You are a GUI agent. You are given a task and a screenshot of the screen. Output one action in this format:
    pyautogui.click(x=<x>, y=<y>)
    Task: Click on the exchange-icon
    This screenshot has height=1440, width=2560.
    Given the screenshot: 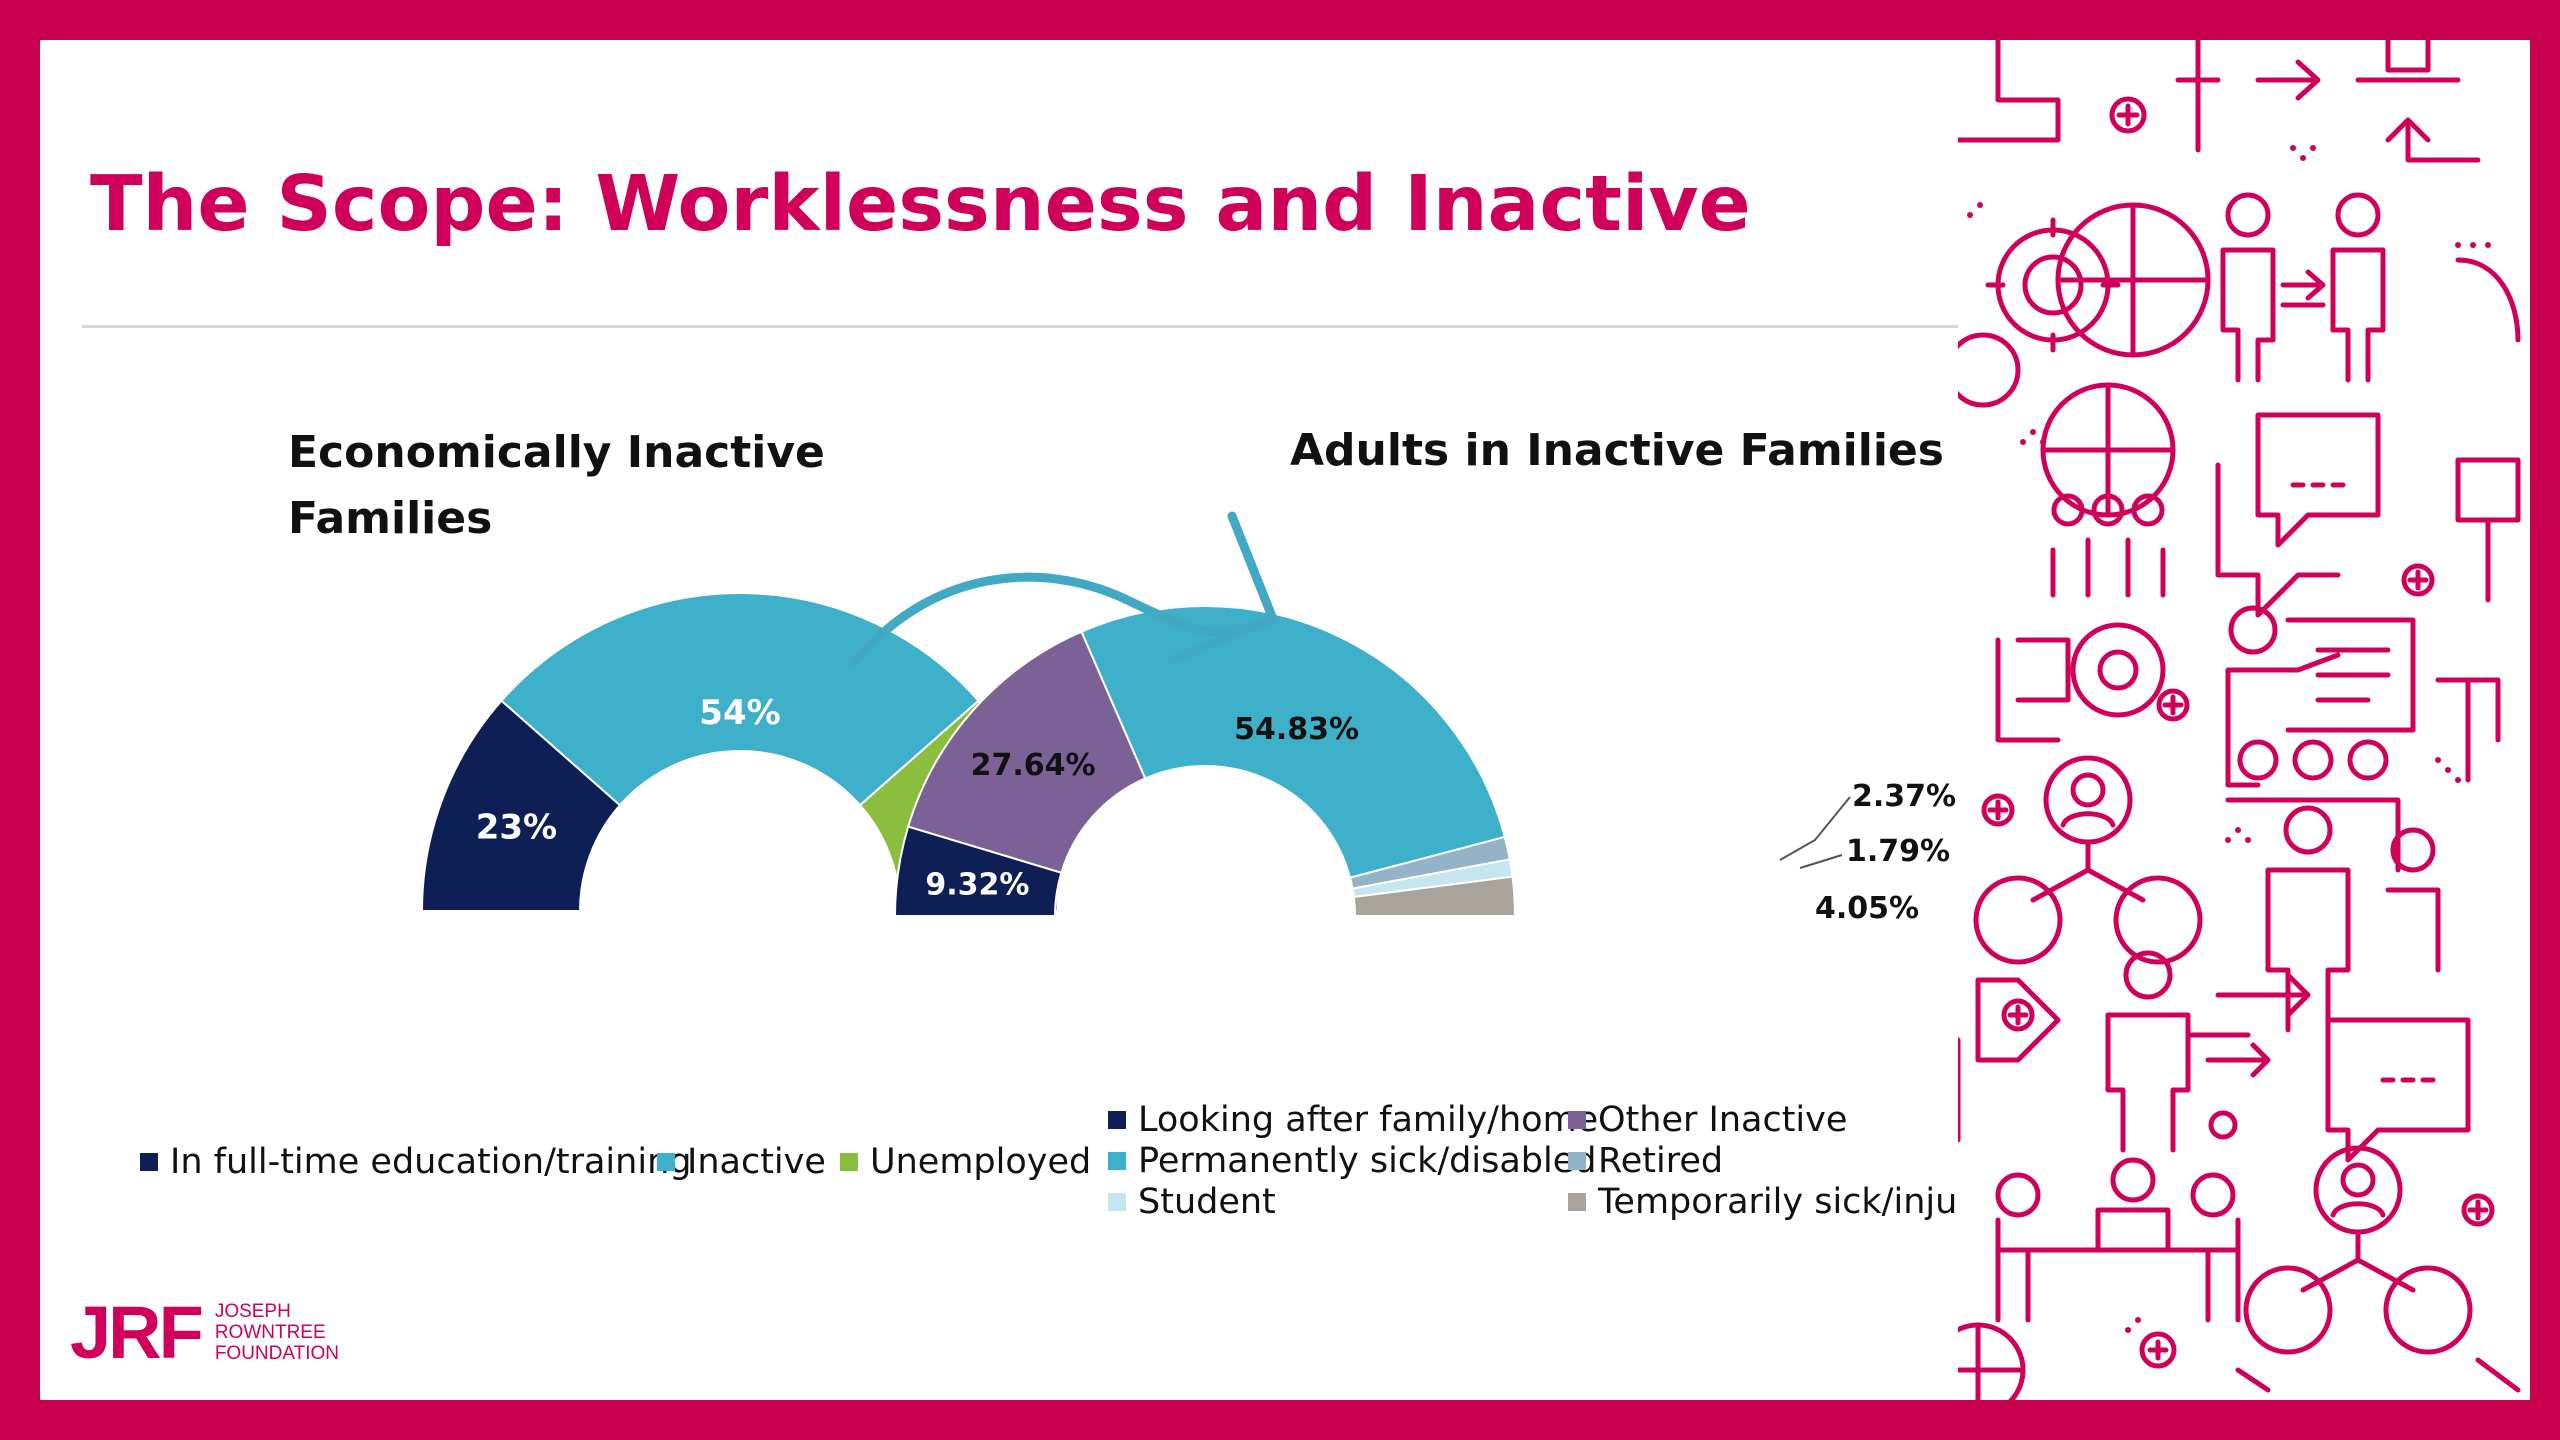 What is the action you would take?
    pyautogui.click(x=2303, y=288)
    